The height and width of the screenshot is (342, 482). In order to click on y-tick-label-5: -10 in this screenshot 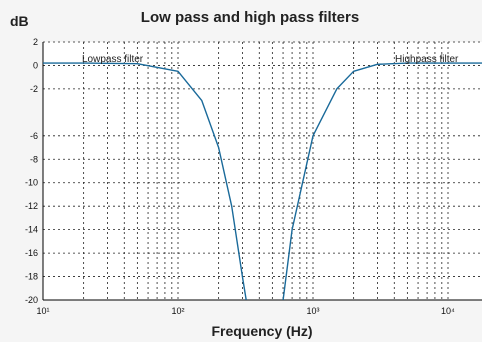, I will do `click(31, 183)`.